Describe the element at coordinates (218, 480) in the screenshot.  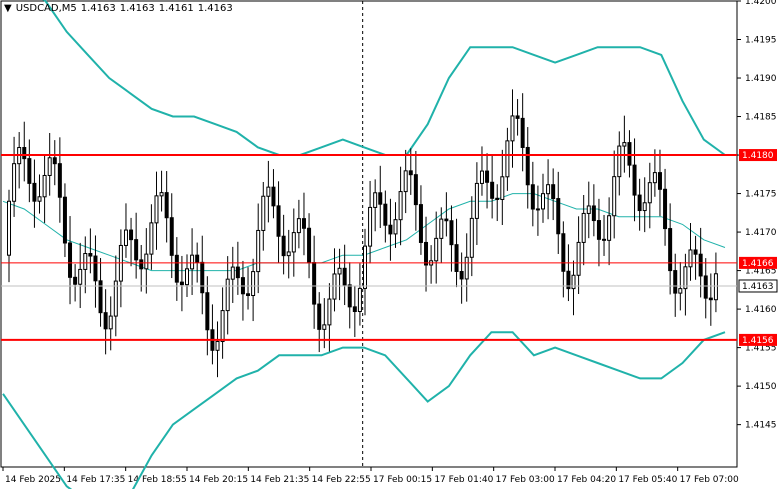
I see `x-tick-label: 14 Feb 20:15` at that location.